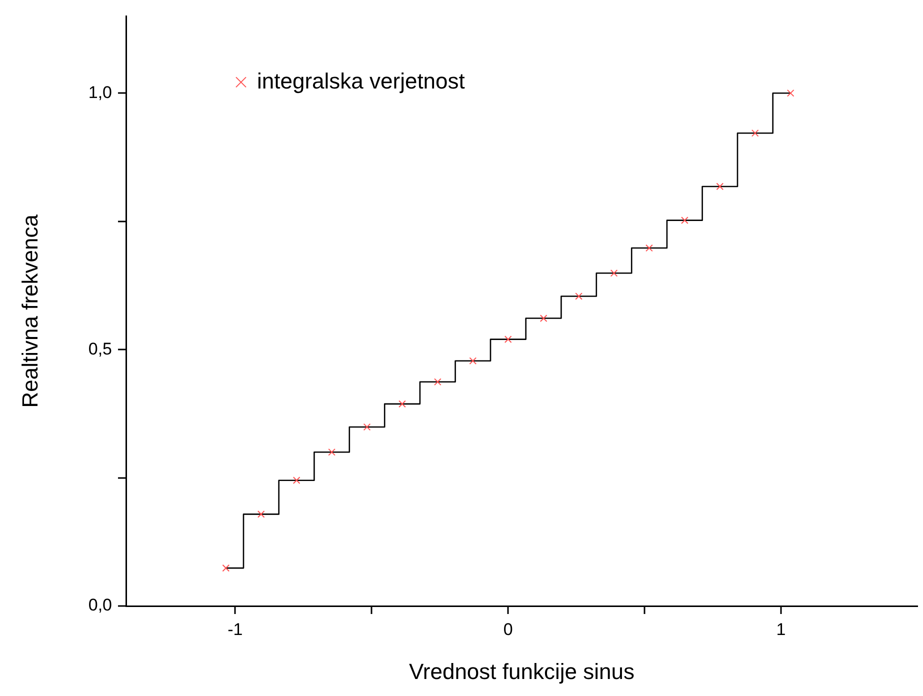  Describe the element at coordinates (100, 348) in the screenshot. I see `y-tick-label: 0,5` at that location.